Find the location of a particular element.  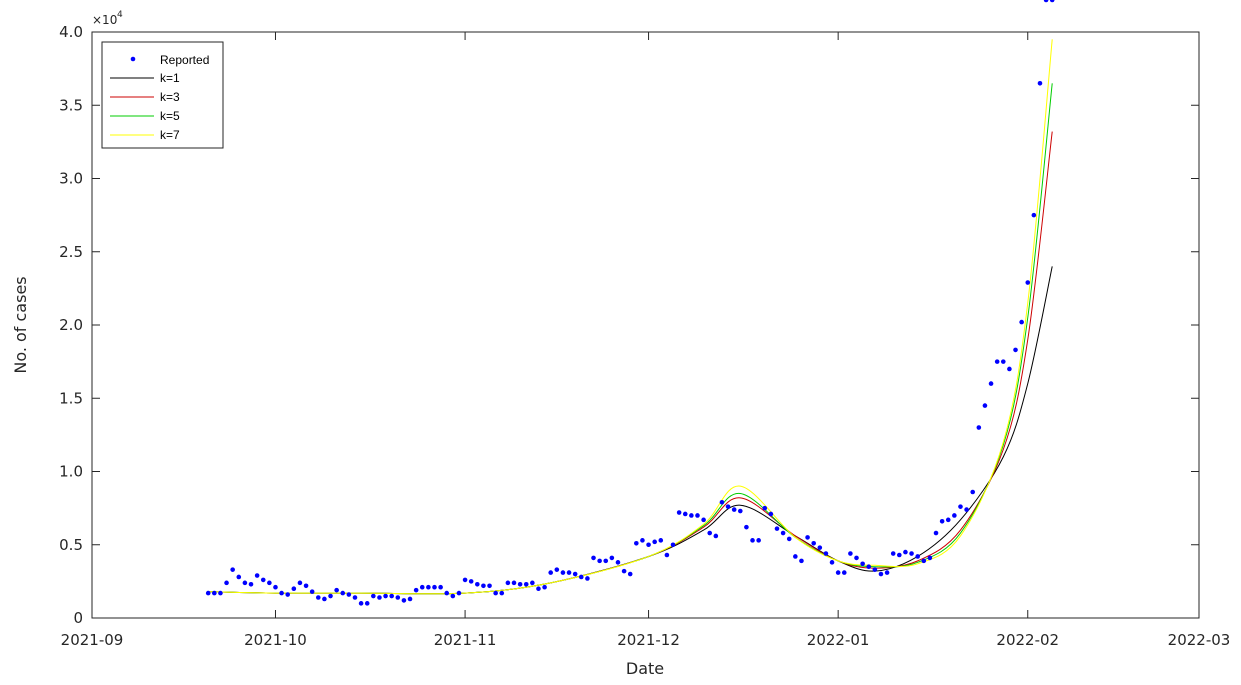

x-tick-label: 2021-11 is located at coordinates (465, 640).